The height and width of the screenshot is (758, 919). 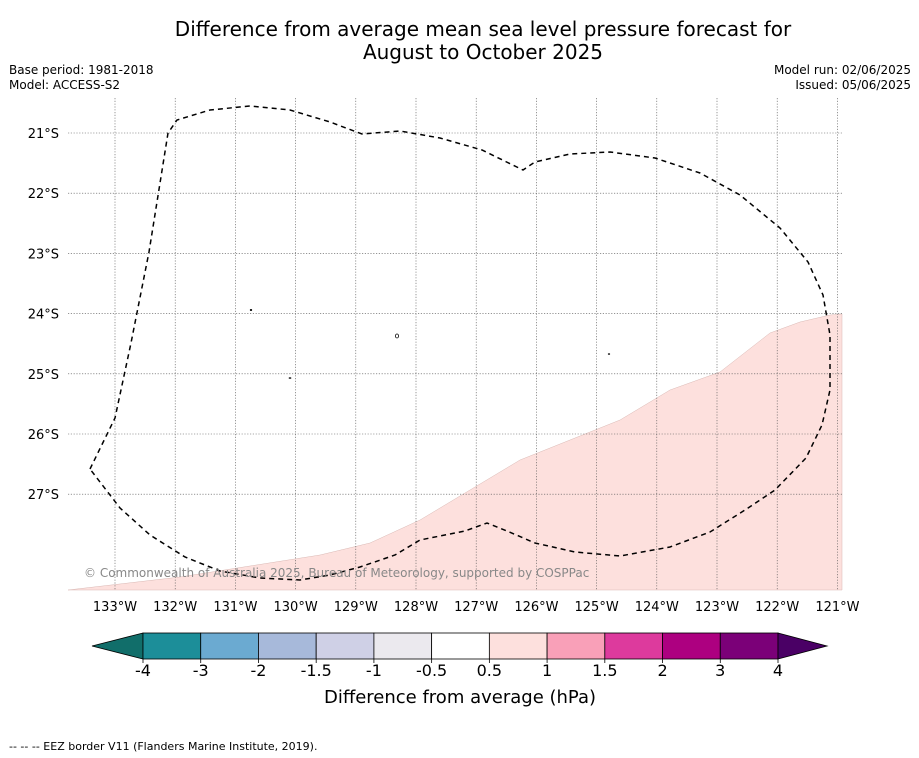 What do you see at coordinates (662, 670) in the screenshot?
I see `colorbar-tick-label: 2` at bounding box center [662, 670].